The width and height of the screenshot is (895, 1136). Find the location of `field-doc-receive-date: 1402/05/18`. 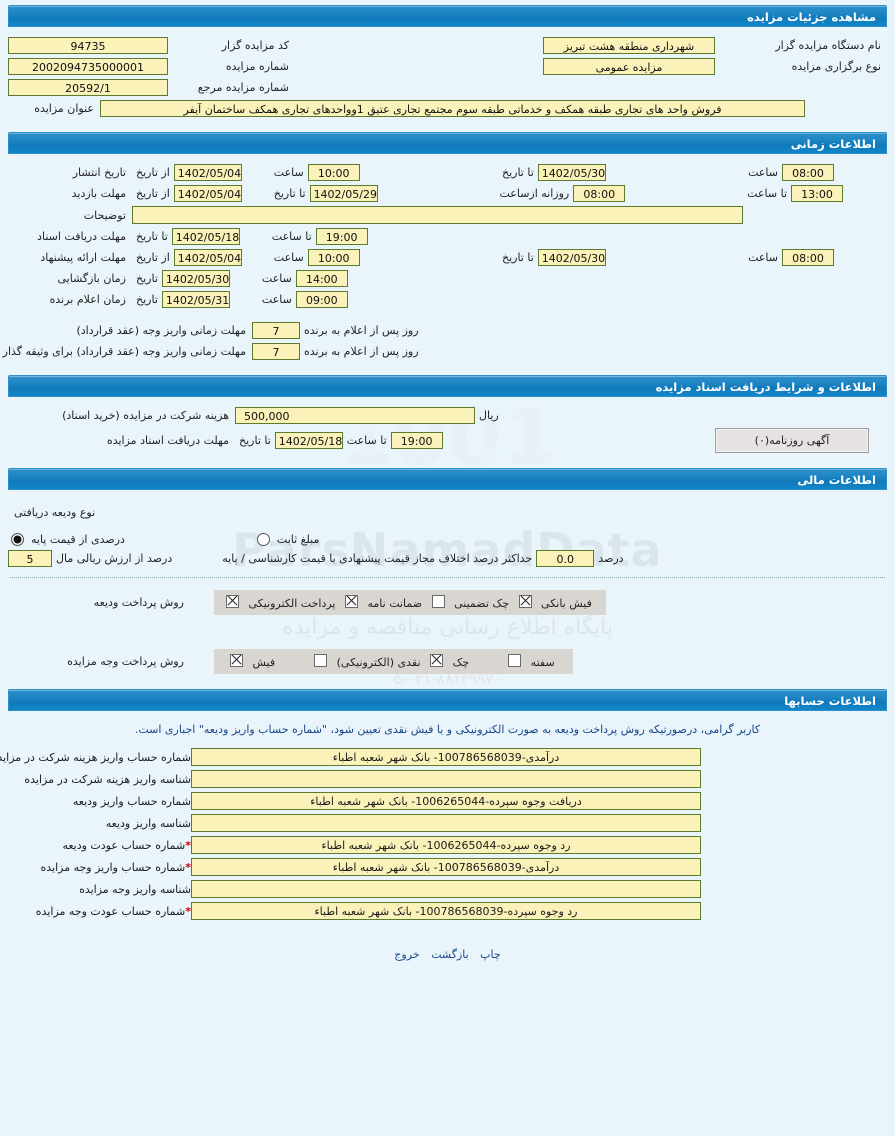

field-doc-receive-date: 1402/05/18 is located at coordinates (205, 236).